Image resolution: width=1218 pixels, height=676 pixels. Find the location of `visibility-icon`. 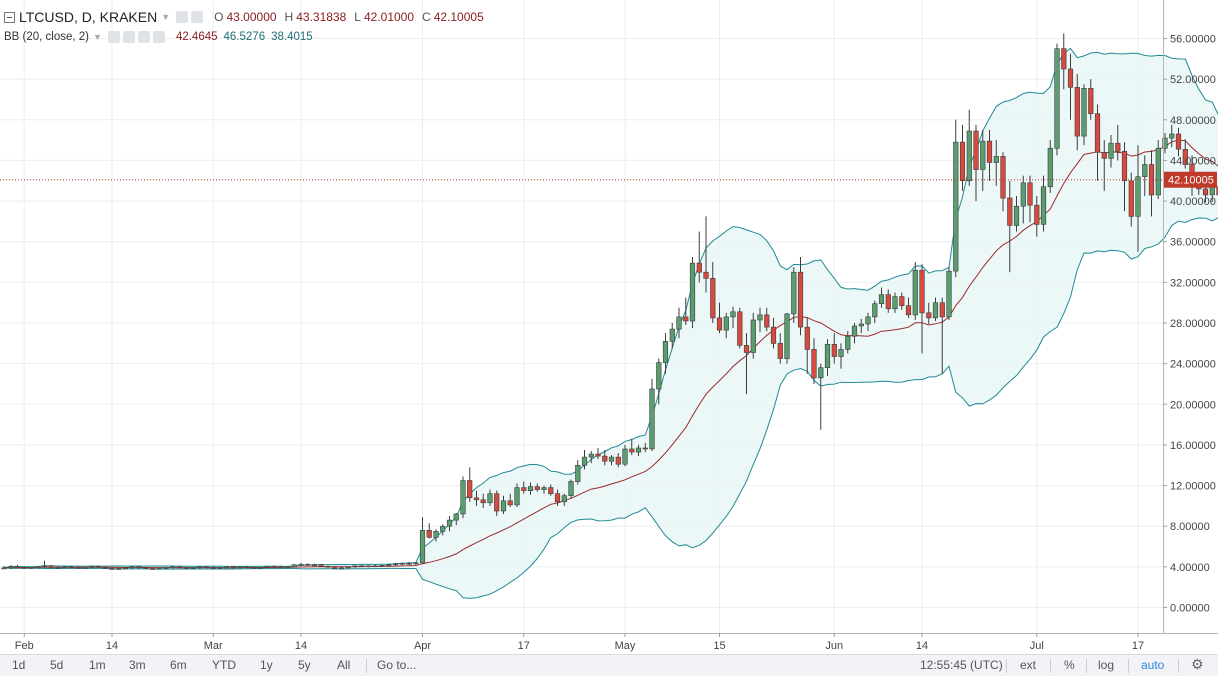

visibility-icon is located at coordinates (197, 17).